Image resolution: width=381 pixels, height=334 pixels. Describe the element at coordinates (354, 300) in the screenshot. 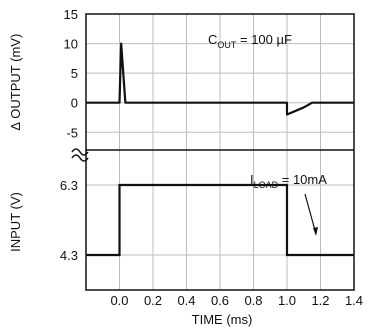

I see `x-tick-label: 1.4` at that location.